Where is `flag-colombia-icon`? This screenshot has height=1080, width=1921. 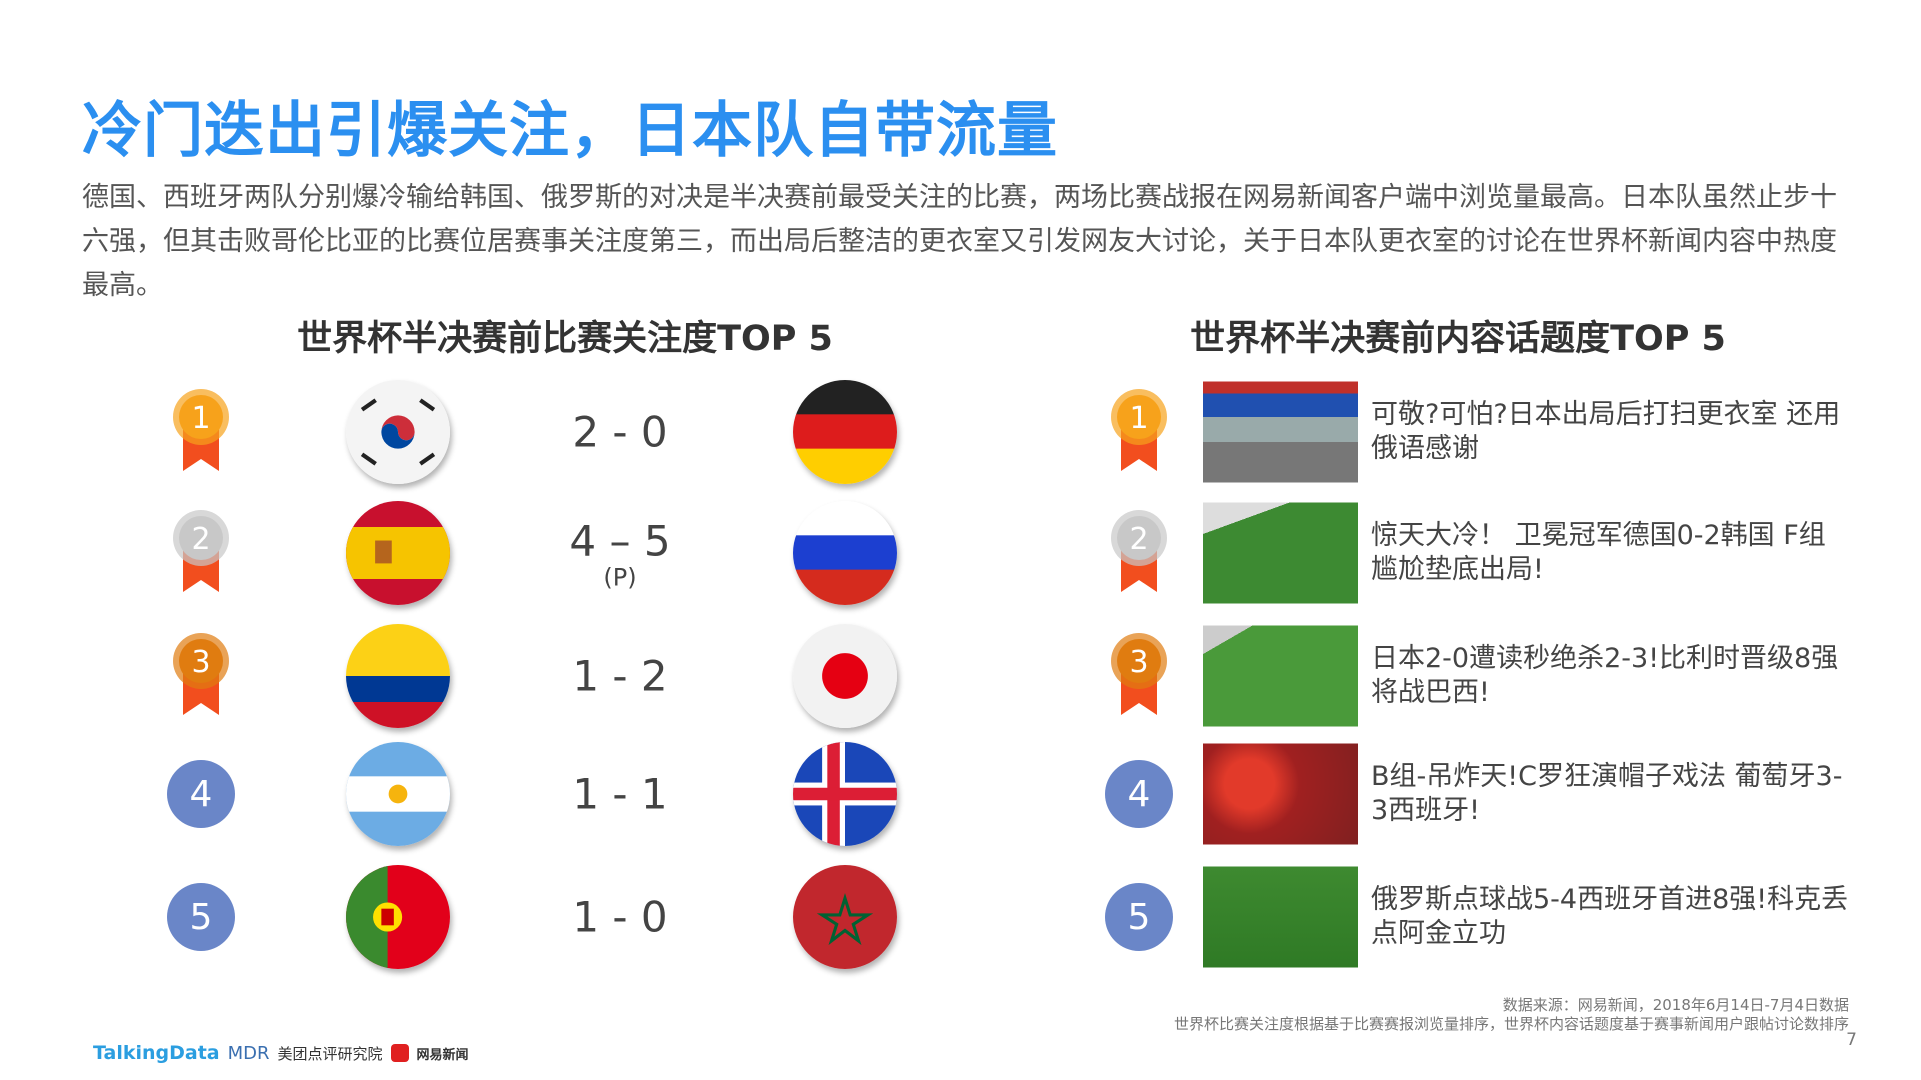 flag-colombia-icon is located at coordinates (398, 676).